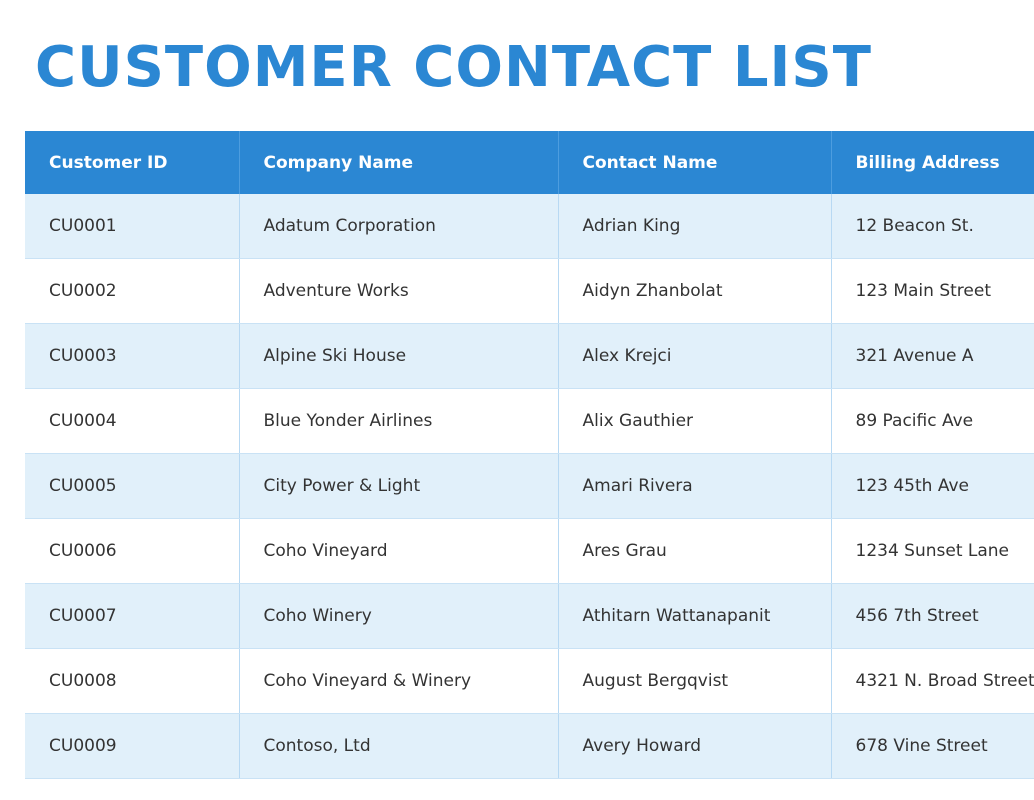  What do you see at coordinates (932, 226) in the screenshot?
I see `table-cell: 12 Beacon St.` at bounding box center [932, 226].